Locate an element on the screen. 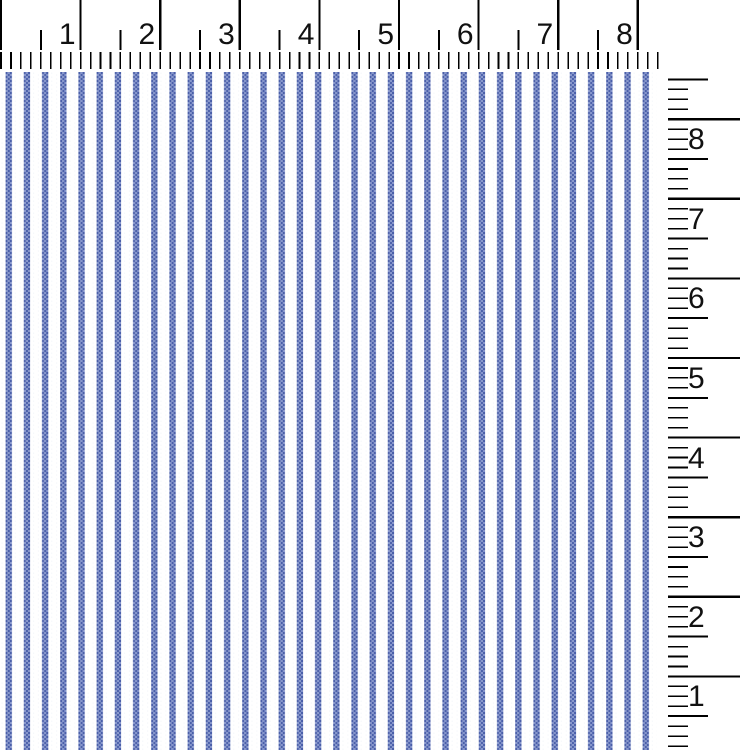 This screenshot has height=750, width=740. top-ruler: 1 2 3 4 5 6 7 8 is located at coordinates (331, 35).